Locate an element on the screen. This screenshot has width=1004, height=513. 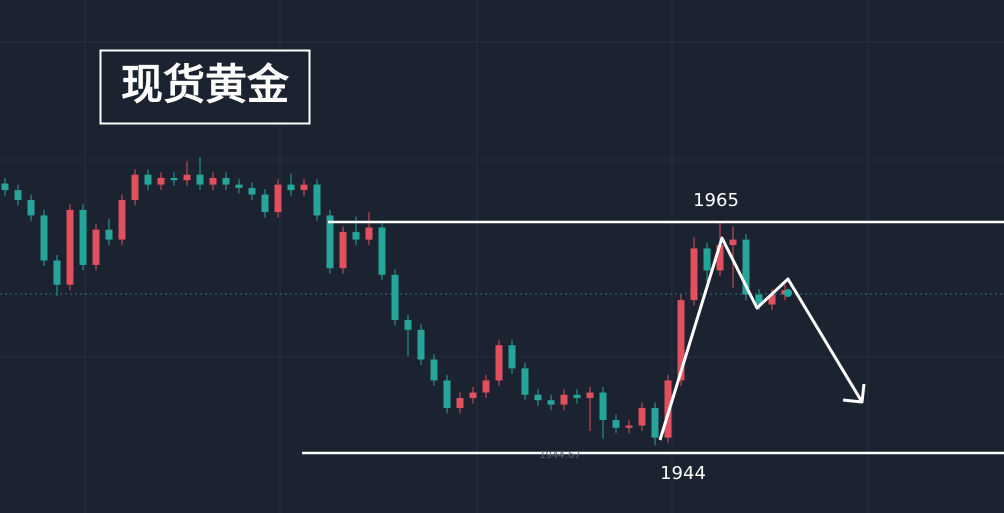
current-price-dot is located at coordinates (788, 293).